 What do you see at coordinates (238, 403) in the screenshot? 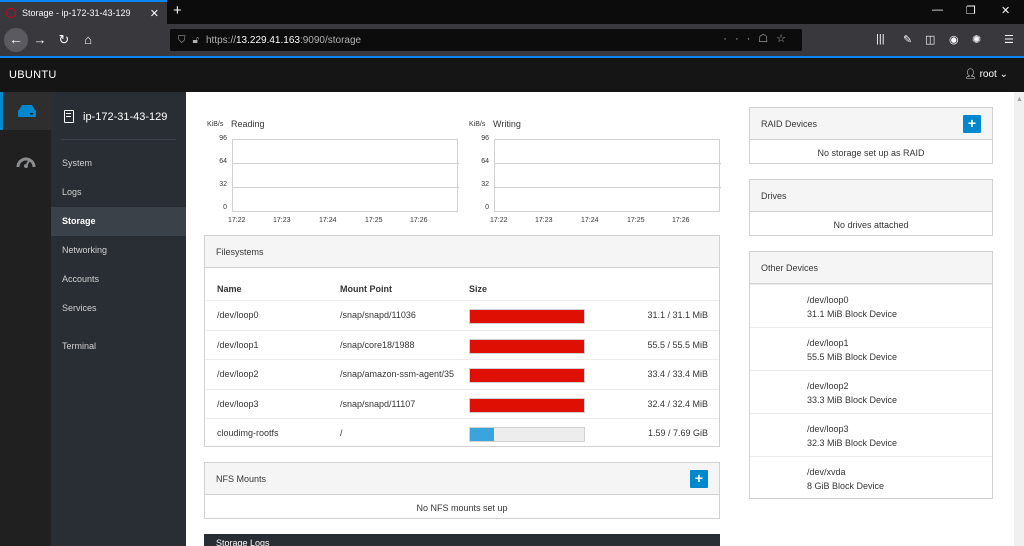
I see `filesystem-name: /dev/loop3` at bounding box center [238, 403].